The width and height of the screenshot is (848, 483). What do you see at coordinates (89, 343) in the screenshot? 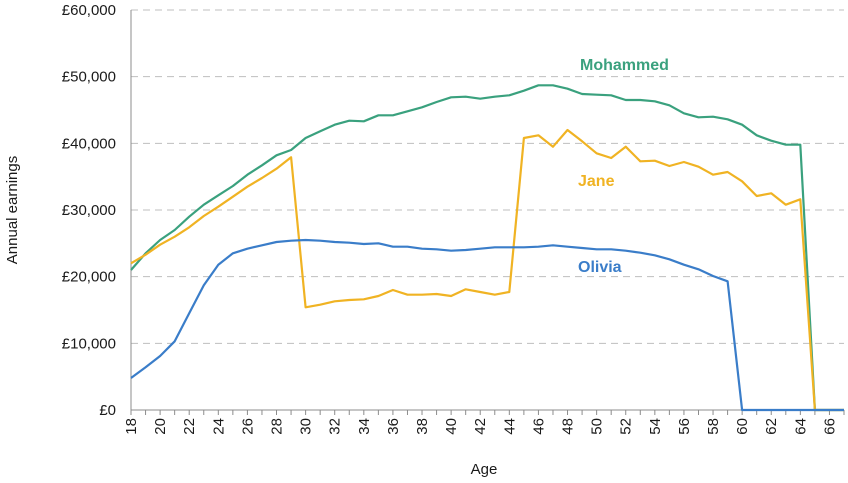
I see `y-tick-label: £10,000` at bounding box center [89, 343].